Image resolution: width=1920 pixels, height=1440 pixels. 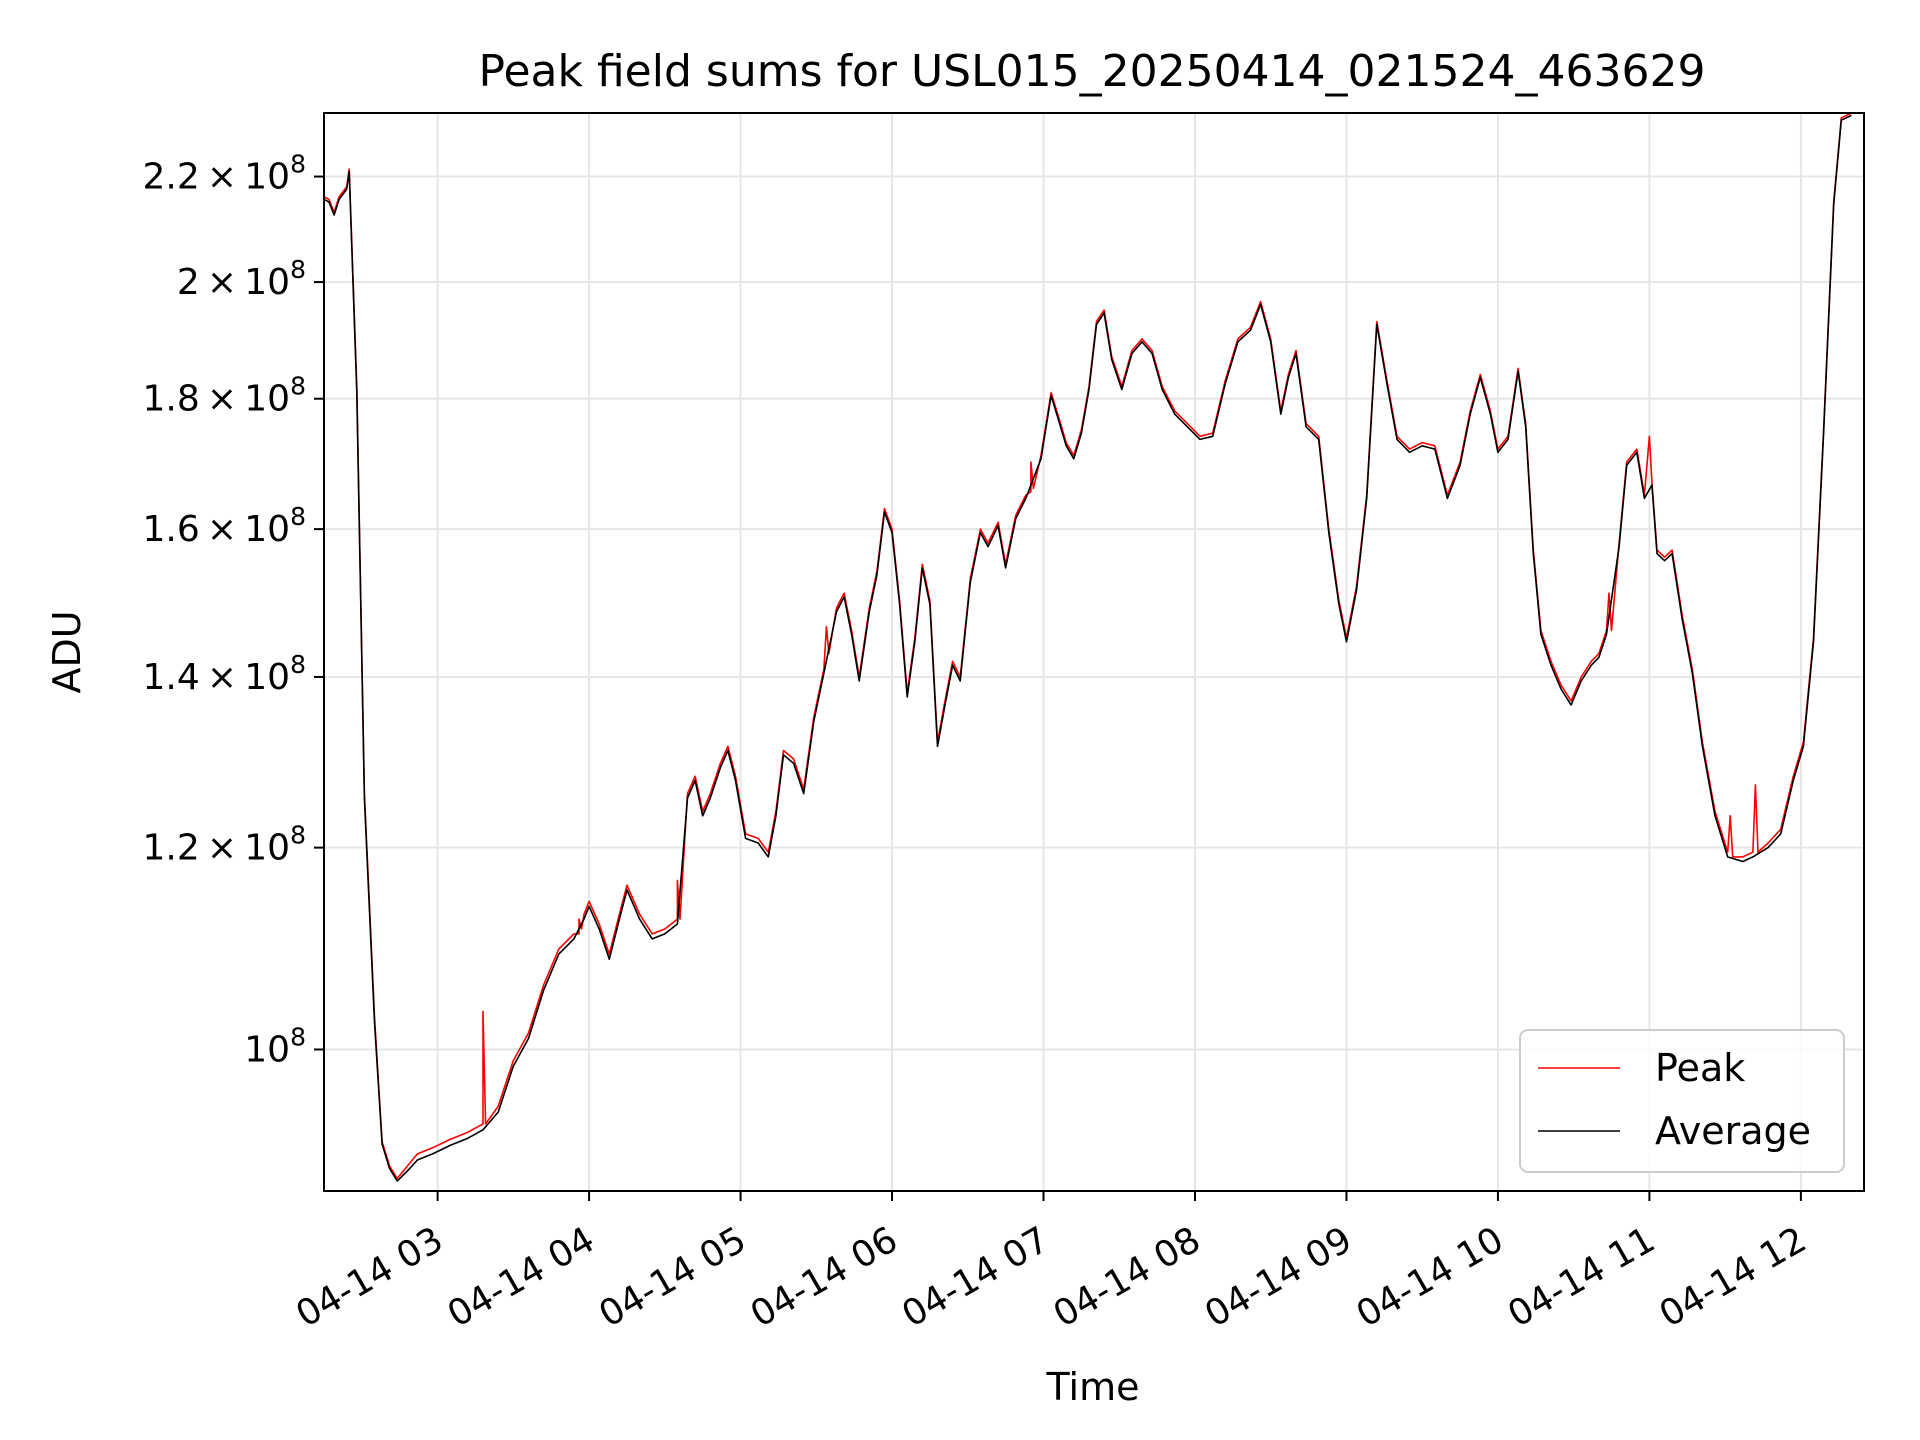 I want to click on y-tick-label: 1.6 × 108, so click(x=224, y=526).